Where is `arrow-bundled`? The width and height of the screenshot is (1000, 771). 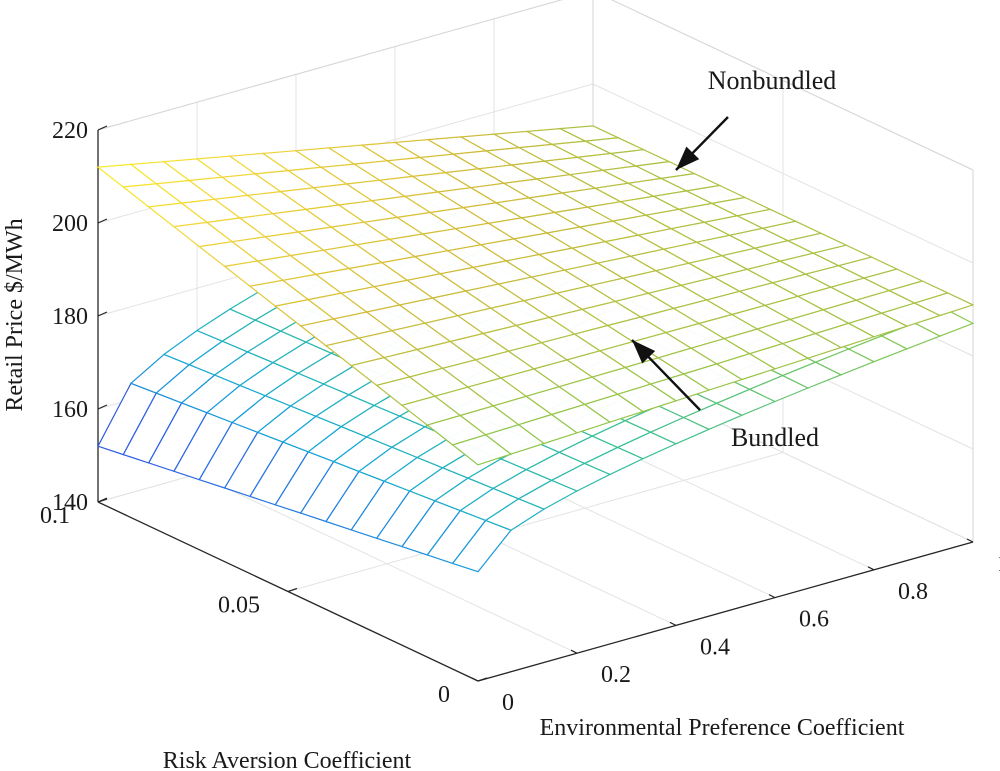
arrow-bundled is located at coordinates (666, 375).